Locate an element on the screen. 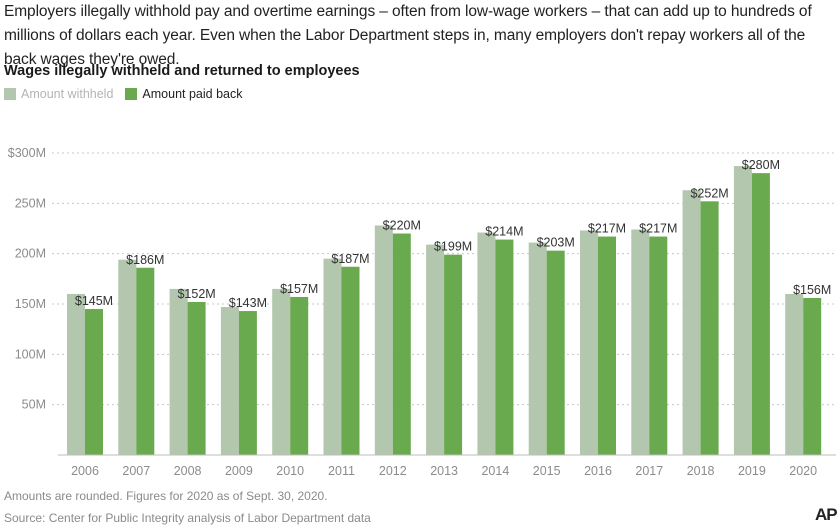 The image size is (840, 527). data-label-2014: $214M is located at coordinates (504, 232).